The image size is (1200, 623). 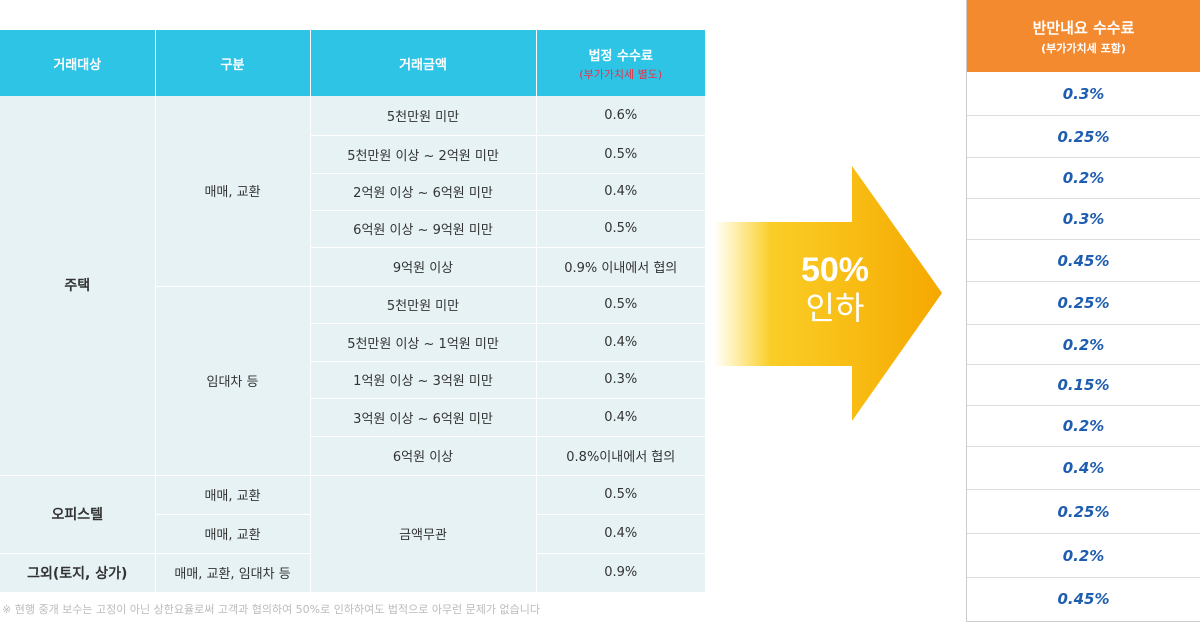 I want to click on table-row: 6억원 이상 ~ 9억원 미만 0.5%, so click(x=352, y=229).